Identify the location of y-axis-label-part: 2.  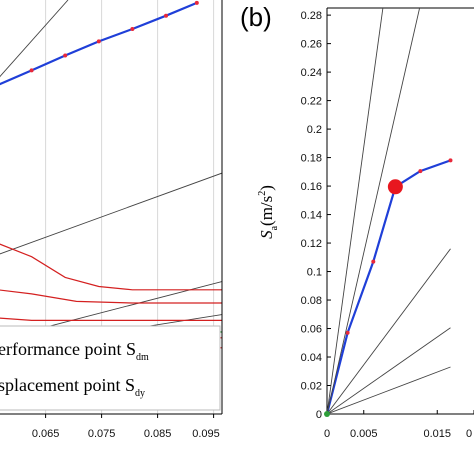
(262, 193).